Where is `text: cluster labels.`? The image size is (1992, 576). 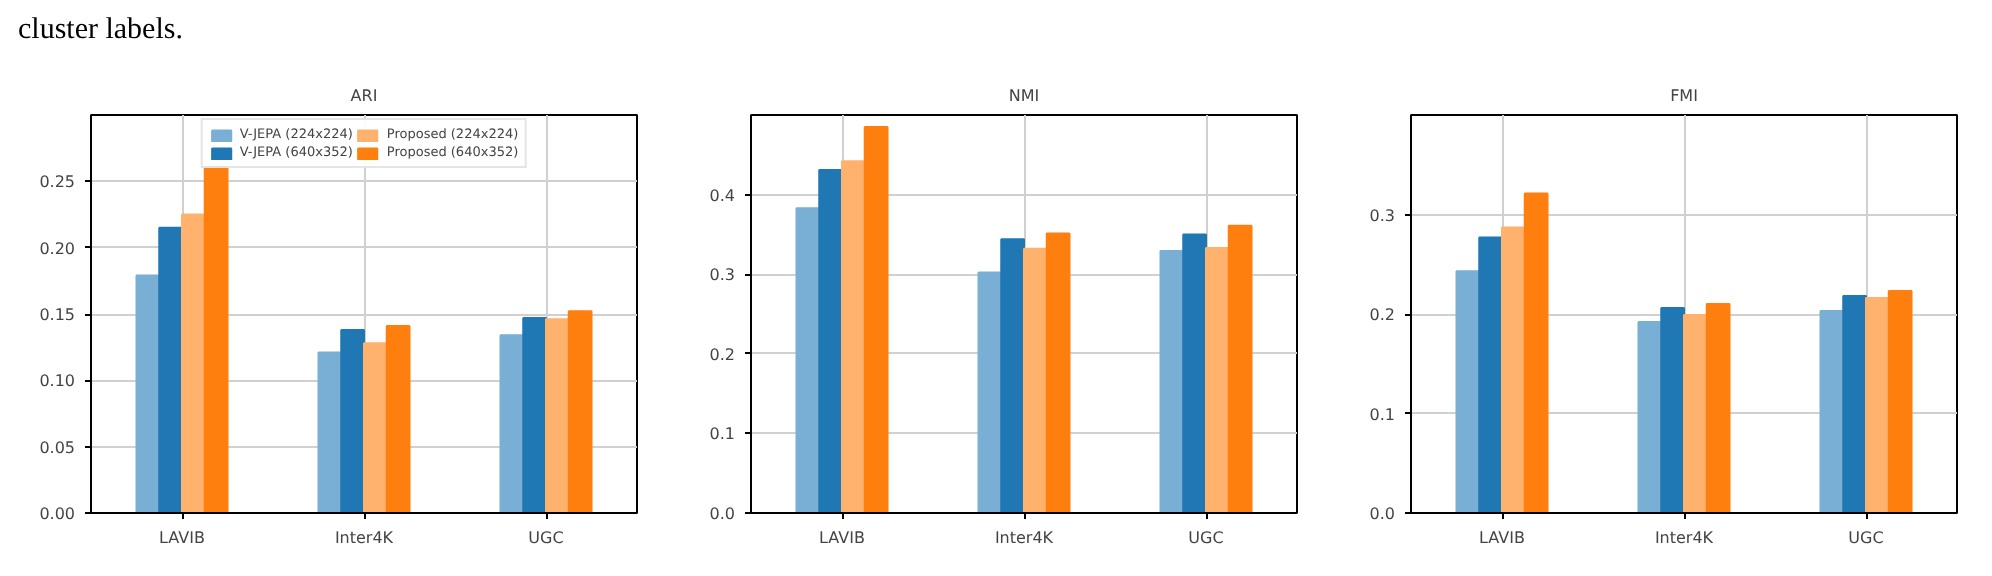 text: cluster labels. is located at coordinates (100, 31).